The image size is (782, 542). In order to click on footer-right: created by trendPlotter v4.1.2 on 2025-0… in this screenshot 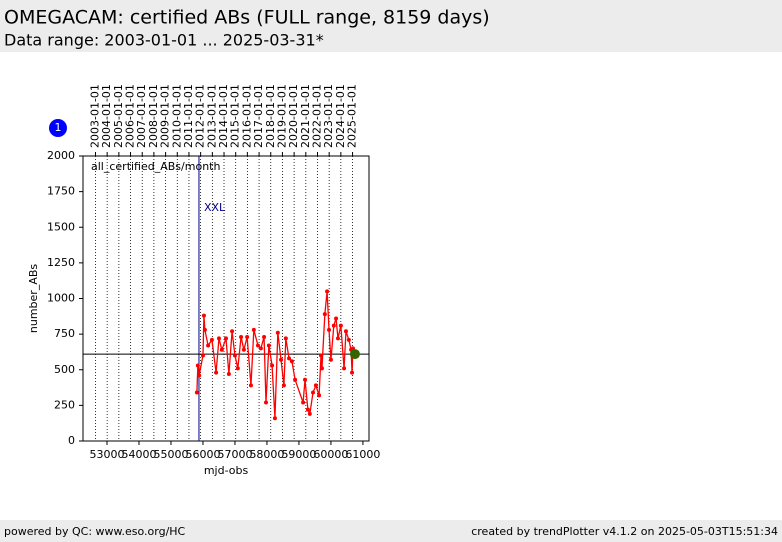, I will do `click(624, 531)`.